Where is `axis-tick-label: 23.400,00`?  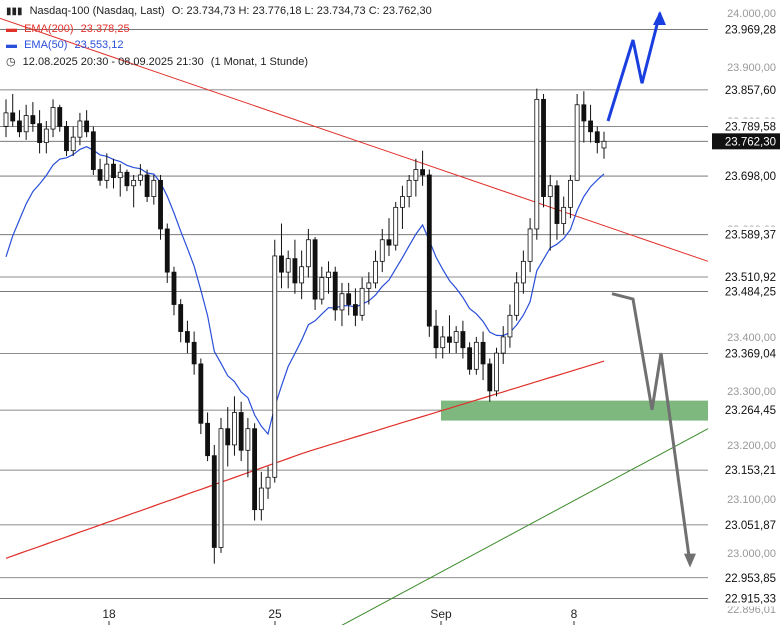
axis-tick-label: 23.400,00 is located at coordinates (751, 338).